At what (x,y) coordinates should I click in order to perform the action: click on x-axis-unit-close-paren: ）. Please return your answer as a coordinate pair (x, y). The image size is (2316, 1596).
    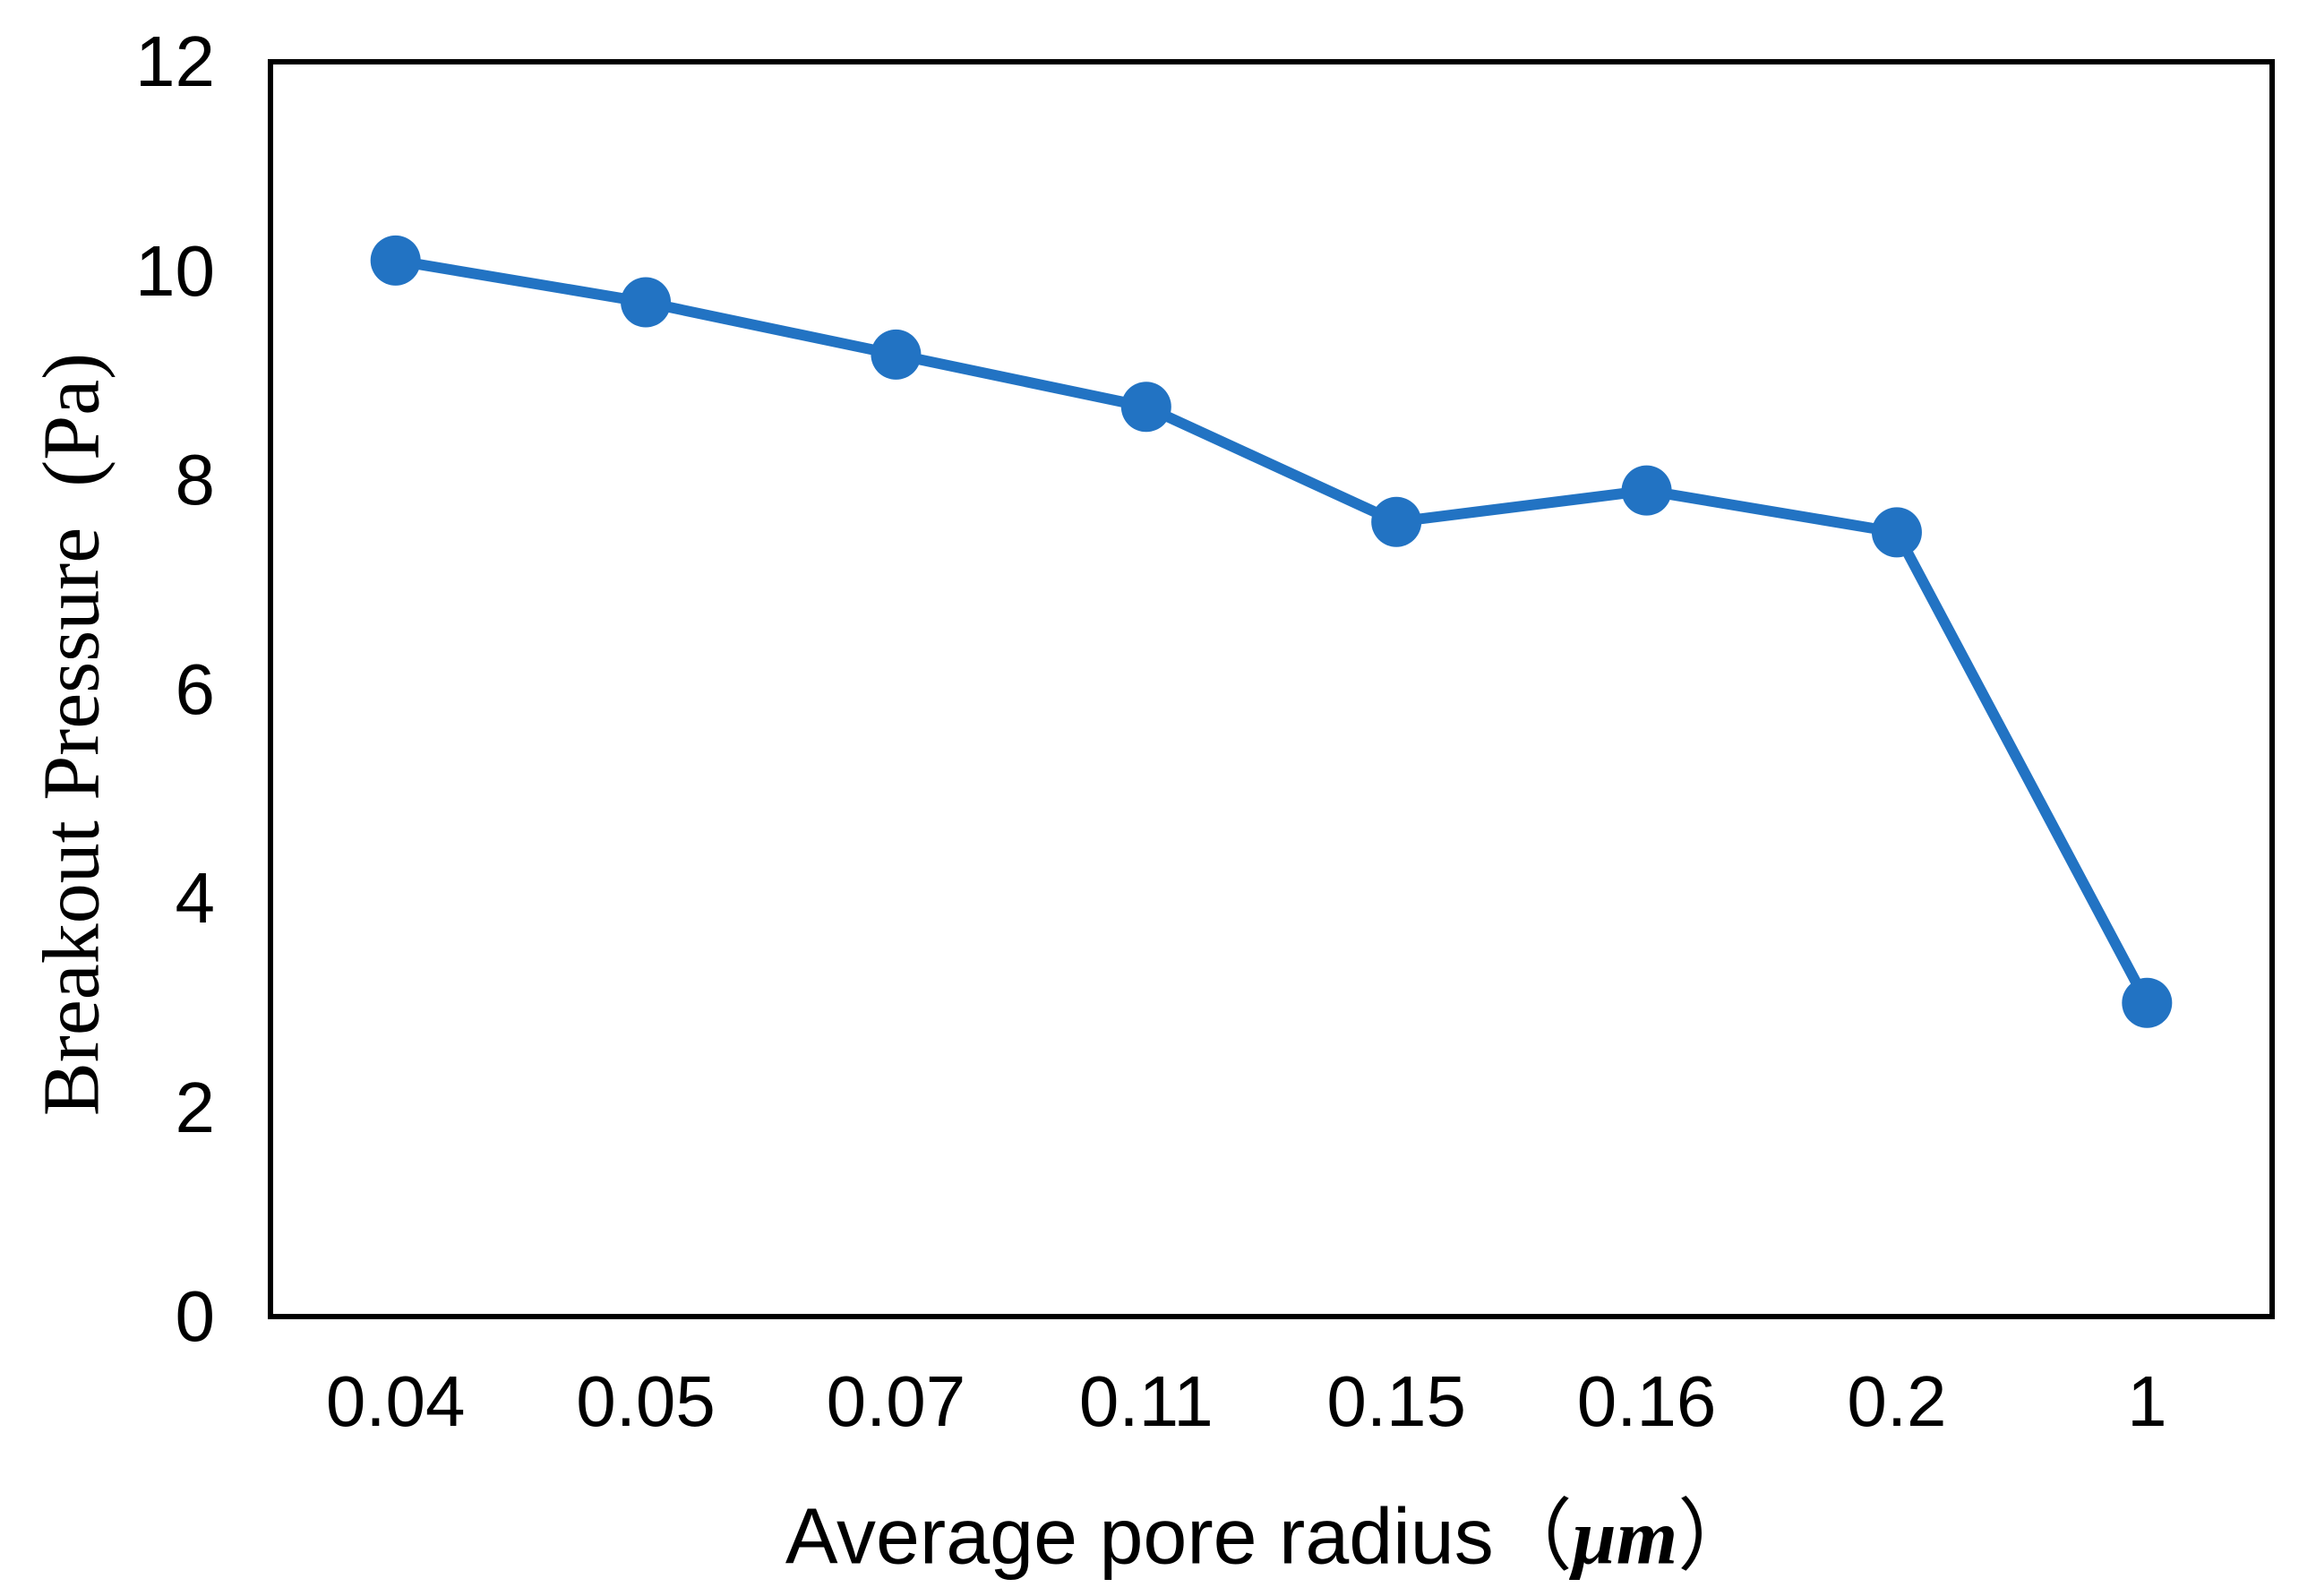
    Looking at the image, I should click on (1717, 1538).